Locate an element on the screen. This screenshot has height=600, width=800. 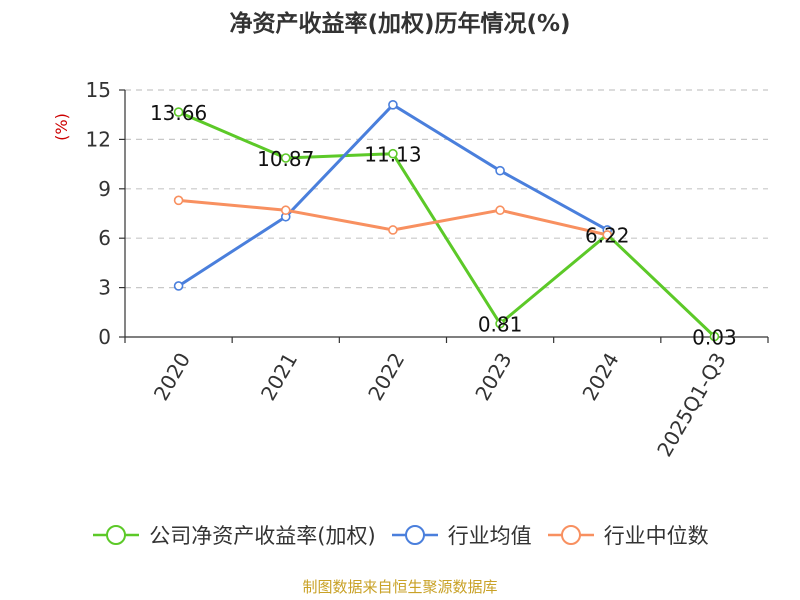
data-label: 0.81 is located at coordinates (500, 325).